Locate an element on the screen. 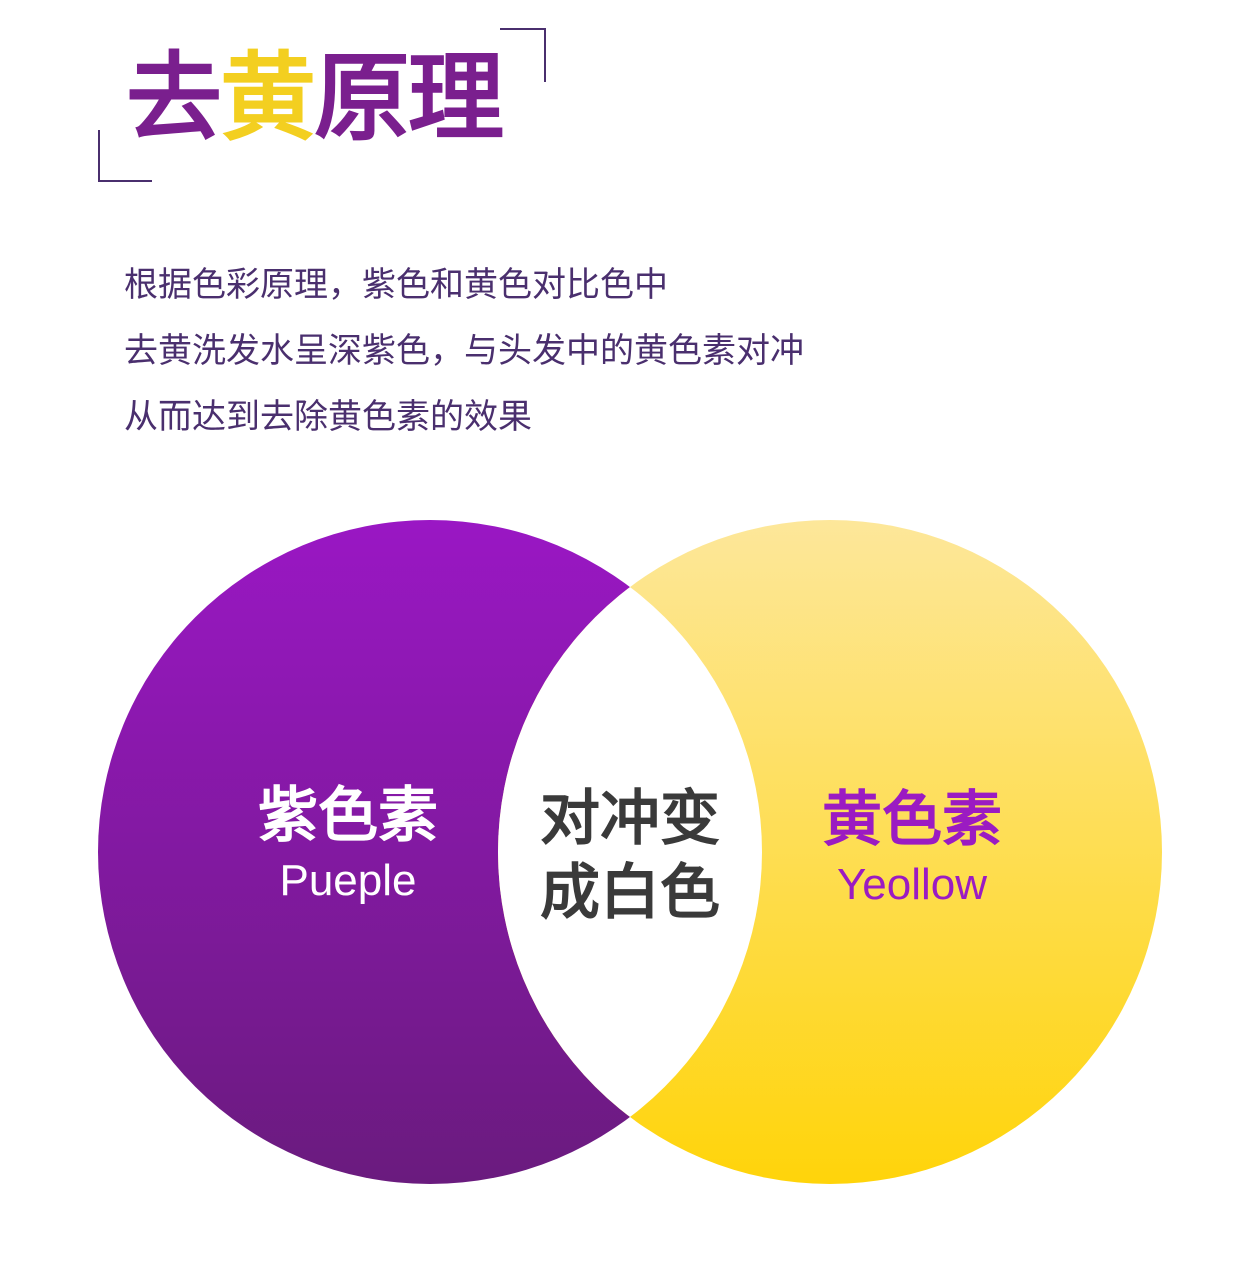 This screenshot has height=1263, width=1260. description-line-2: 去黄洗发水呈深紫色，与头发中的黄色素对冲 is located at coordinates (464, 351).